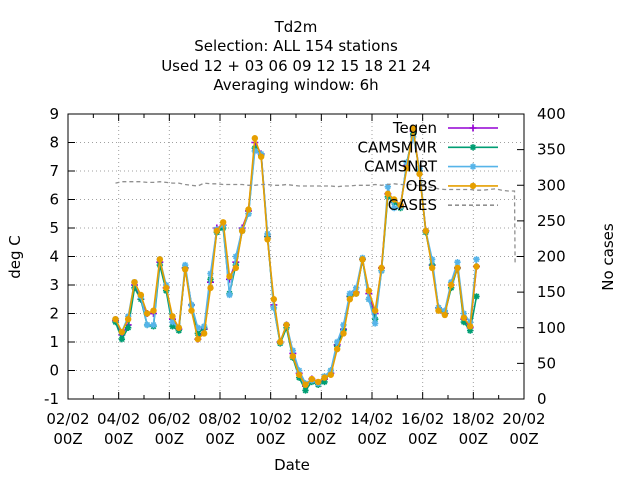 The image size is (640, 480). I want to click on legend-label: CASES, so click(412, 205).